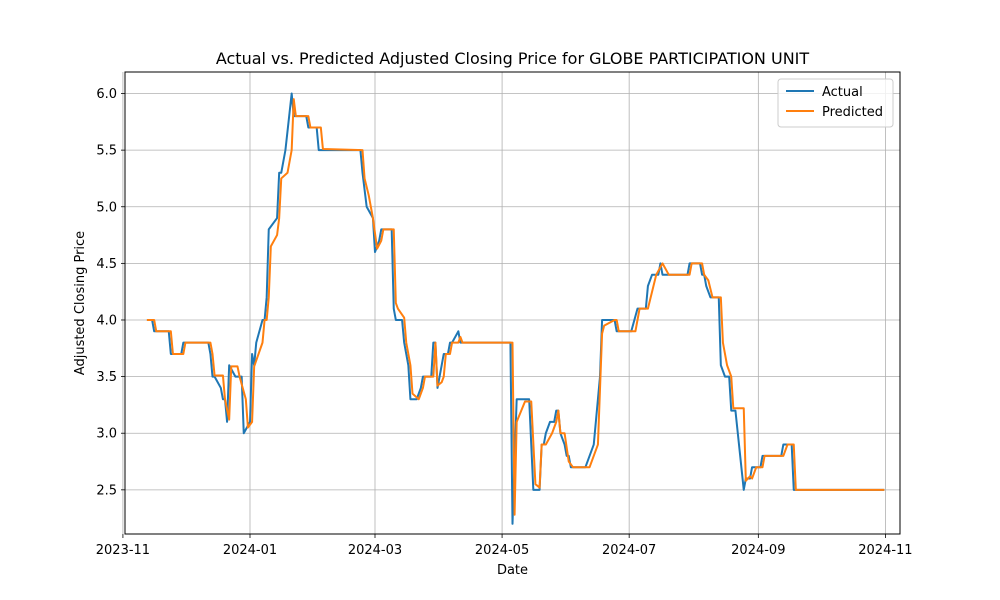  What do you see at coordinates (106, 377) in the screenshot?
I see `y-tick-label: 3.5` at bounding box center [106, 377].